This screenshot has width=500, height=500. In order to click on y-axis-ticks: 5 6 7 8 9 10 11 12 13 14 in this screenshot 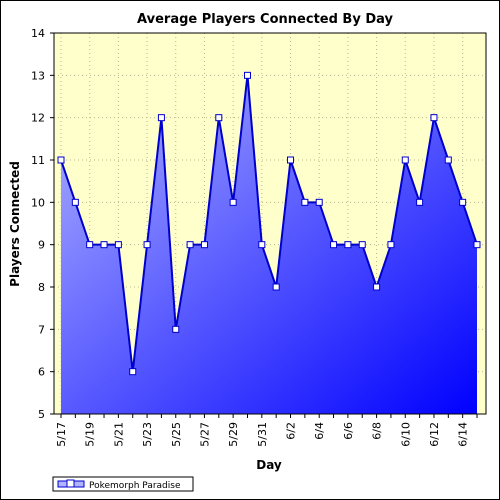, I will do `click(42, 224)`.